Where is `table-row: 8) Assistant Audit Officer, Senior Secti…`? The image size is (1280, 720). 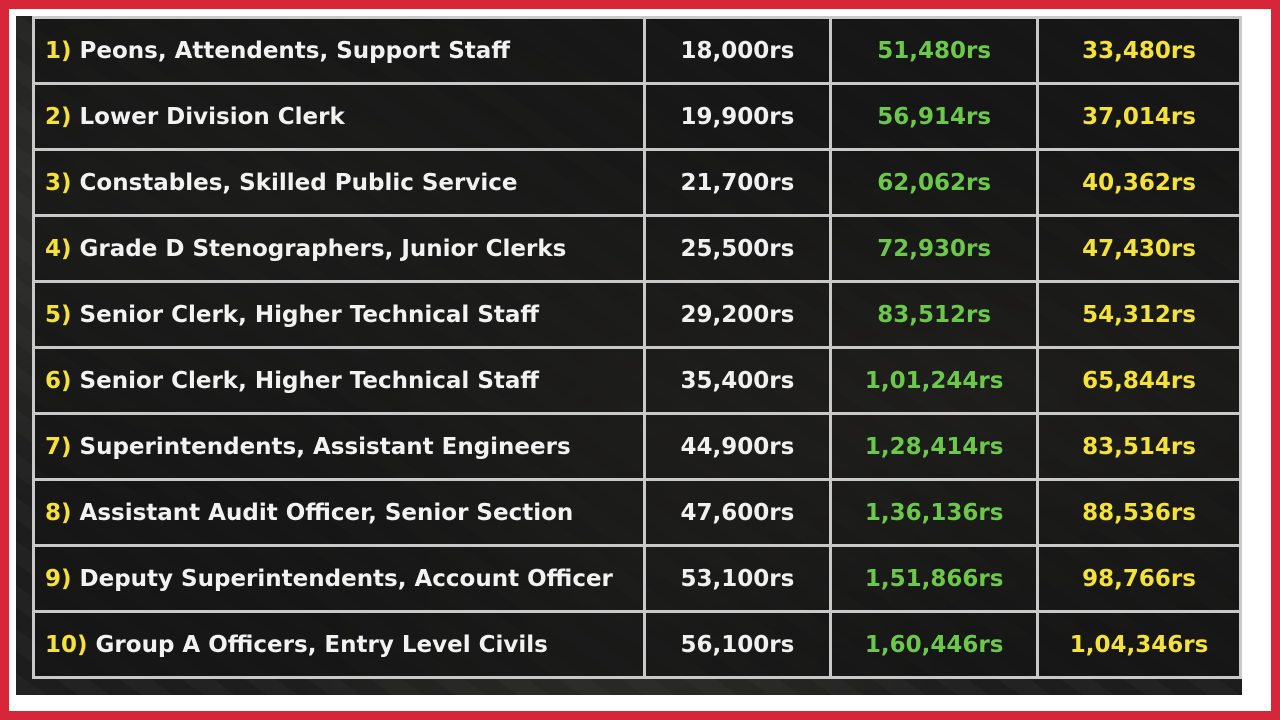 table-row: 8) Assistant Audit Officer, Senior Secti… is located at coordinates (637, 512).